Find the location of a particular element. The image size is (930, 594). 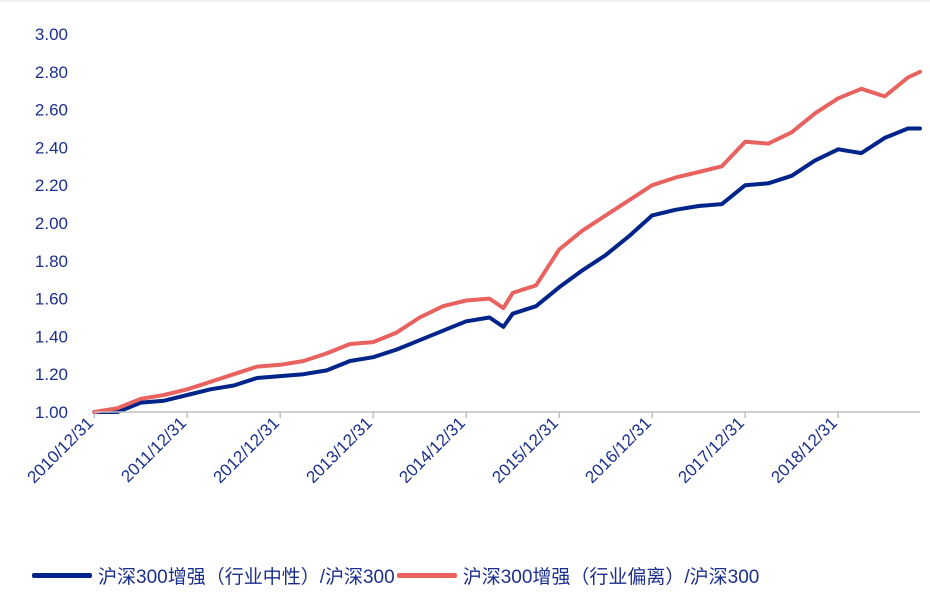

x-tick-label: 2015/12/31 is located at coordinates (525, 450).